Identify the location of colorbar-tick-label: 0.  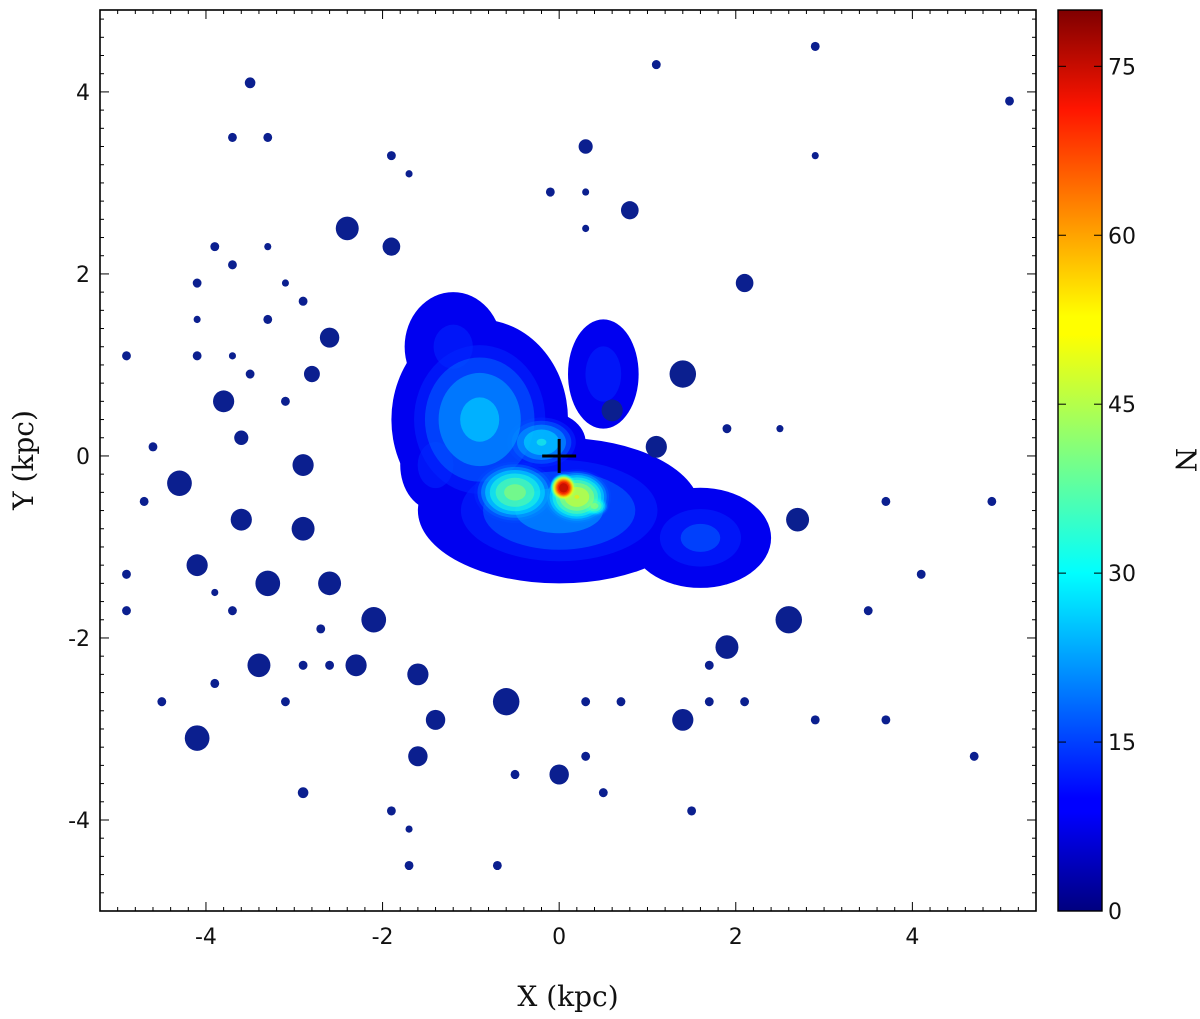
(1115, 912).